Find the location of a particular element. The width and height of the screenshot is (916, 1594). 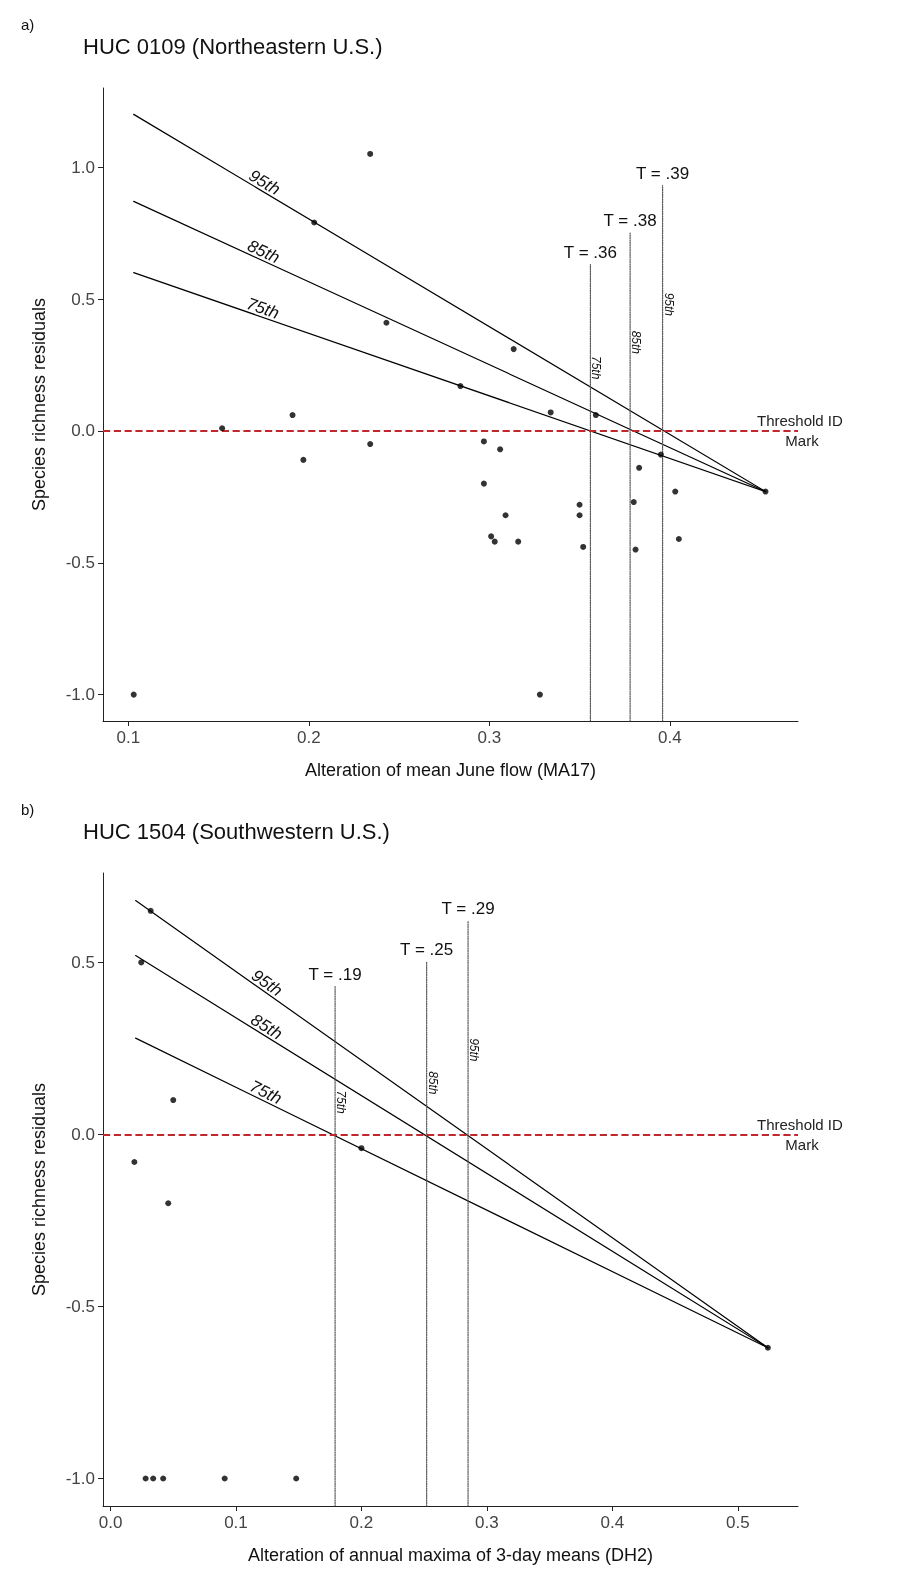

chart-title: HUC 0109 (Northeastern U.S.) is located at coordinates (233, 46).